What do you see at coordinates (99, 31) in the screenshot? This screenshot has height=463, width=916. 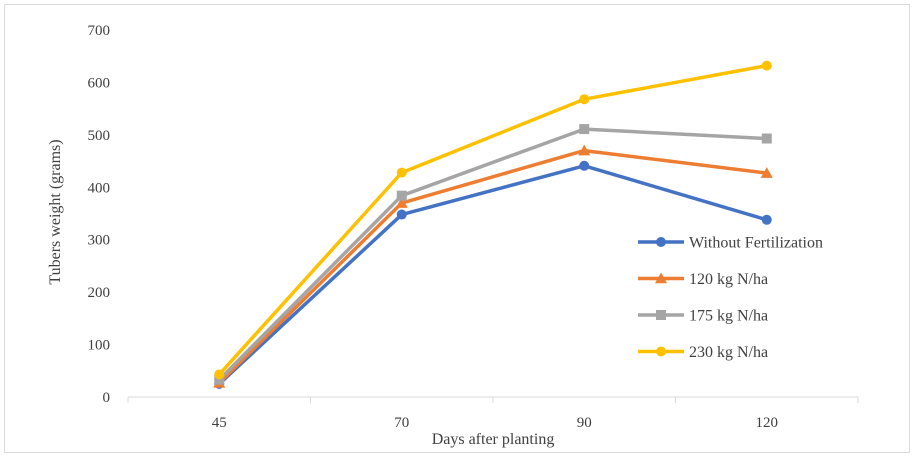 I see `y-tick-label: 700` at bounding box center [99, 31].